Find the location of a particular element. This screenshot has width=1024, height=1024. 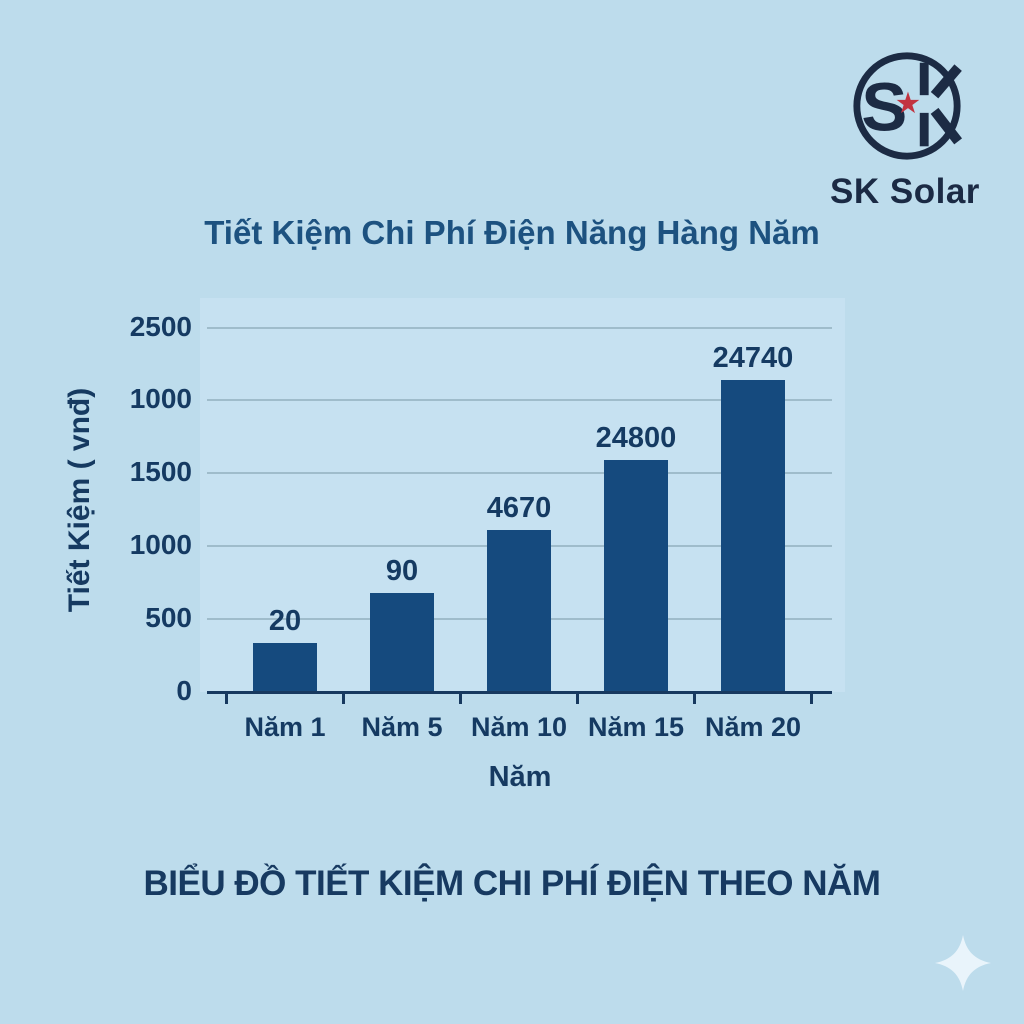

star-icon: ★ is located at coordinates (908, 103).